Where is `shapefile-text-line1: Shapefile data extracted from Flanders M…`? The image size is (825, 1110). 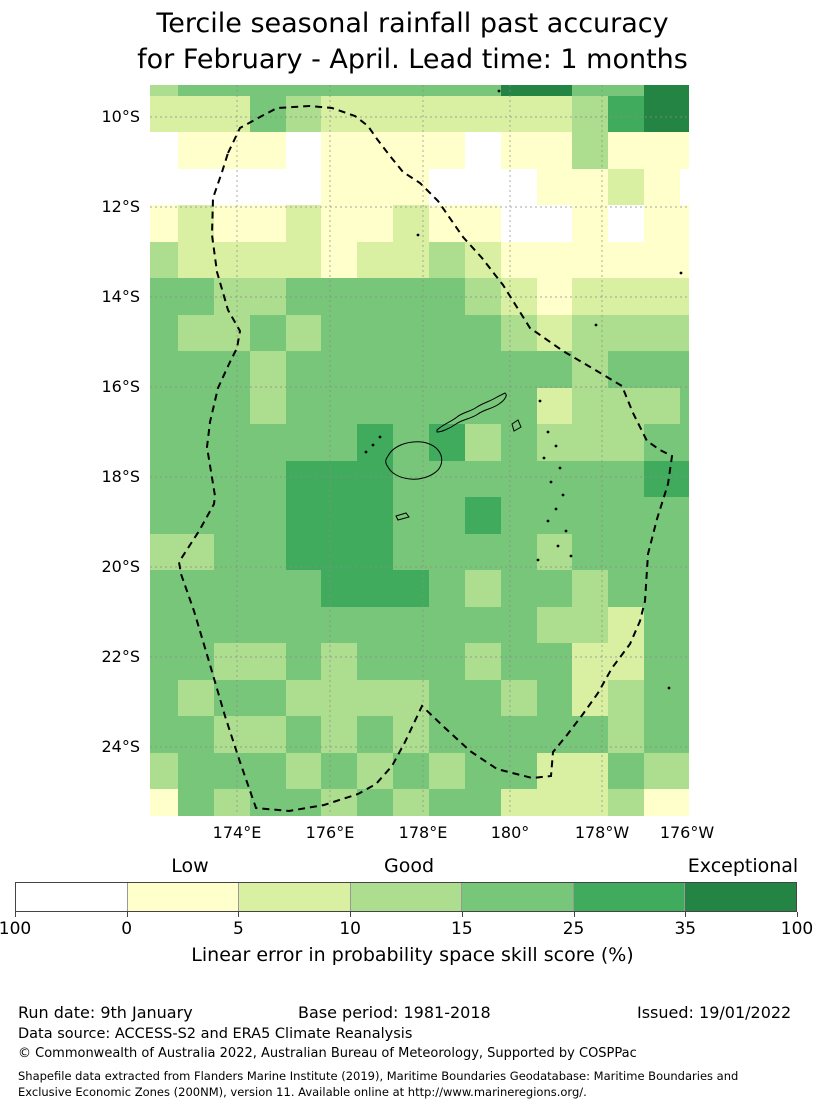 shapefile-text-line1: Shapefile data extracted from Flanders M… is located at coordinates (378, 1076).